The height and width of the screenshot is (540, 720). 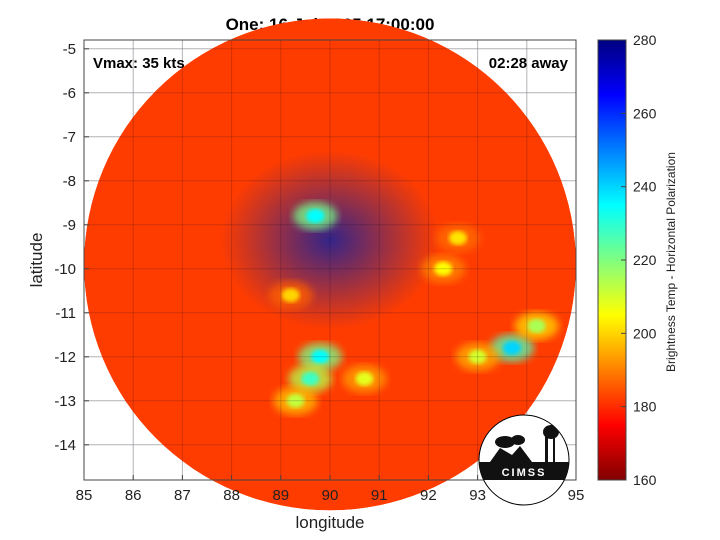 What do you see at coordinates (295, 400) in the screenshot?
I see `feature-band-south-c` at bounding box center [295, 400].